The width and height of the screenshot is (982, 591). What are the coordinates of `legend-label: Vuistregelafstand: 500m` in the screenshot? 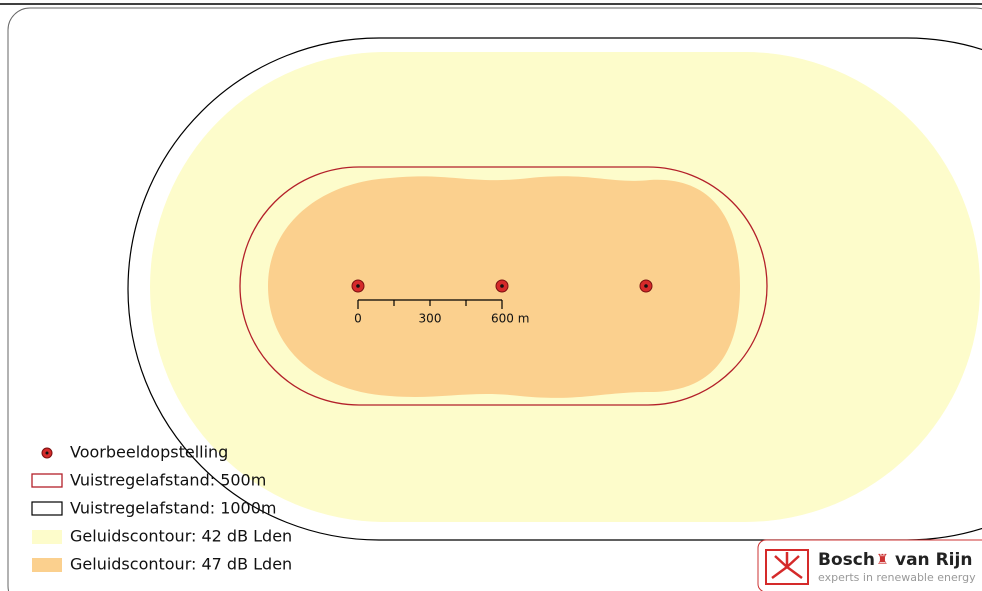 It's located at (168, 480).